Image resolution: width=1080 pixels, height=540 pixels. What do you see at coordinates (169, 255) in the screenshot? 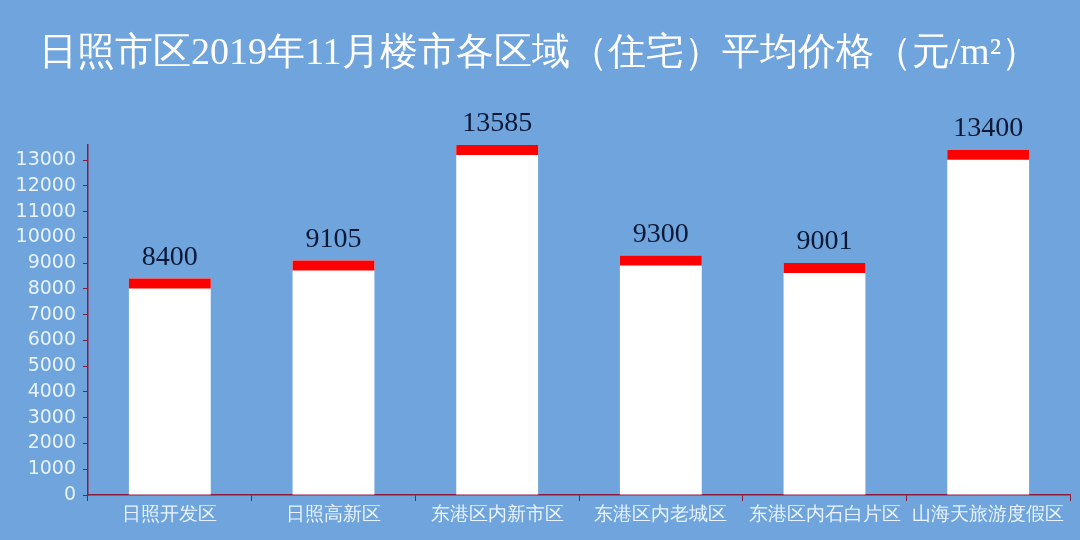
I see `data-label: 8400` at bounding box center [169, 255].